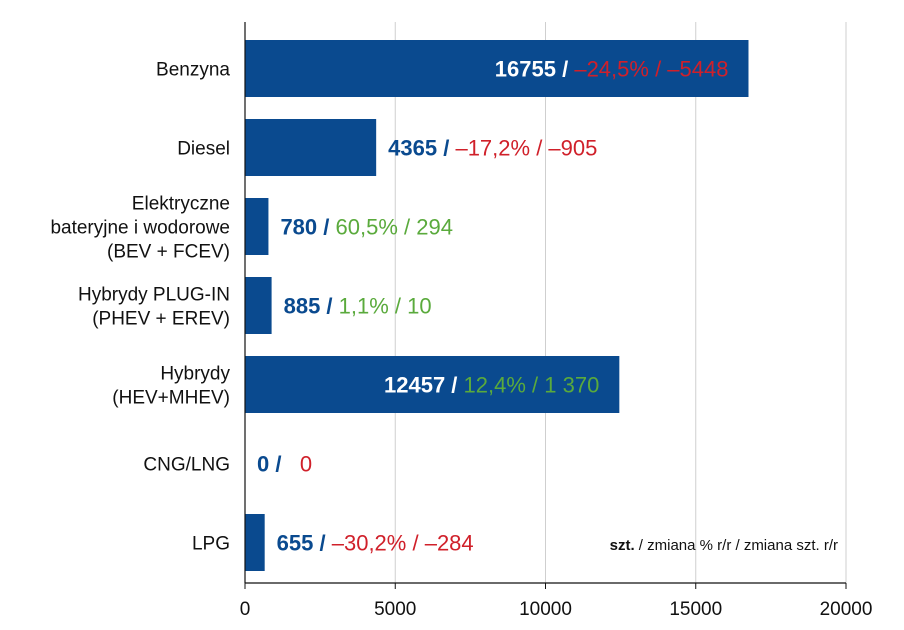 This screenshot has width=904, height=630. What do you see at coordinates (622, 545) in the screenshot?
I see `unit-note-bold: szt.` at bounding box center [622, 545].